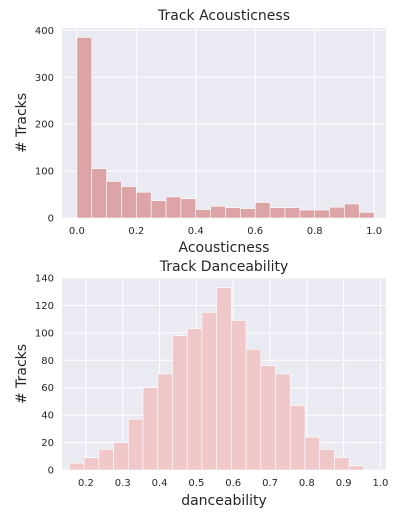 The width and height of the screenshot is (402, 512). What do you see at coordinates (44, 78) in the screenshot?
I see `y-tick-label: 300` at bounding box center [44, 78].